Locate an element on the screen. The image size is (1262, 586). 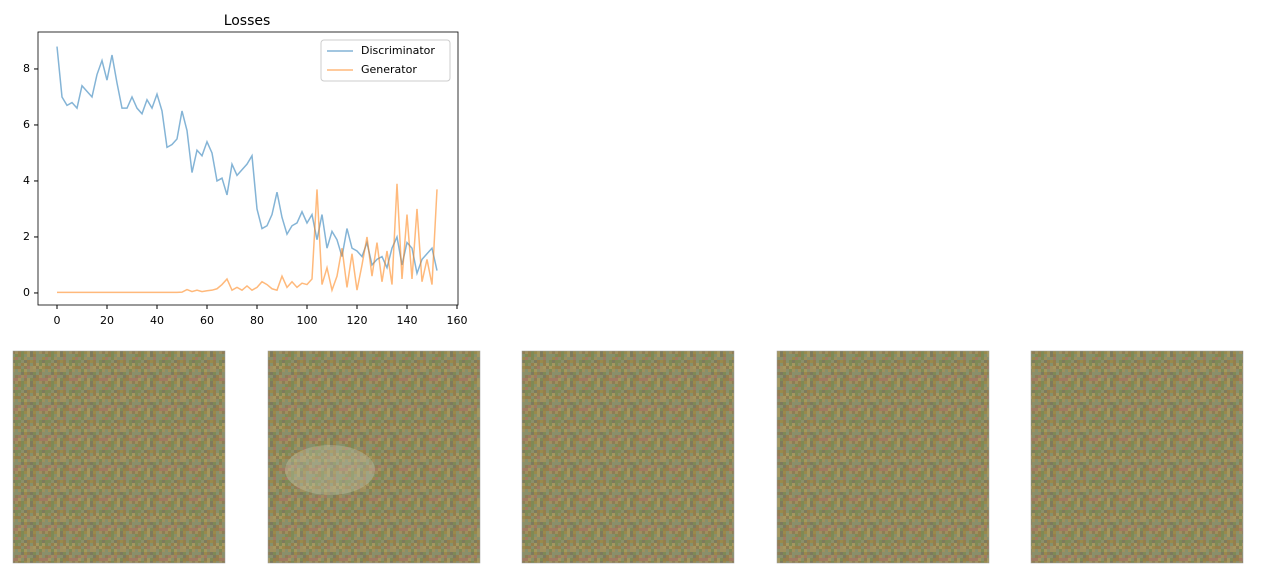
x-tick-label: 120 is located at coordinates (357, 320).